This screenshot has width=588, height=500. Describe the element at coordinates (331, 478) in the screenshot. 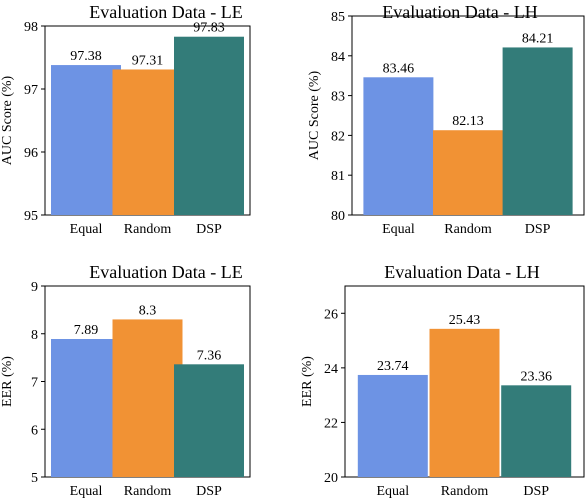

I see `y-tick-label: 20` at that location.